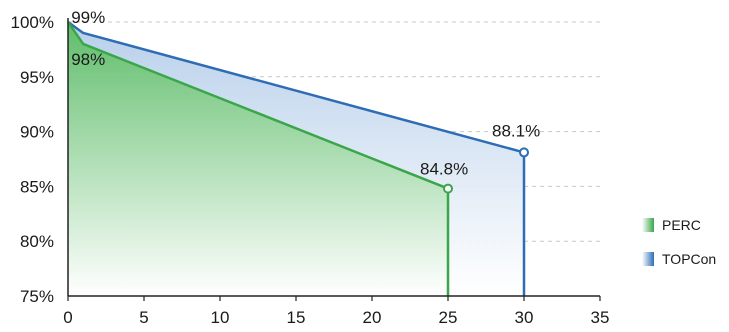 The image size is (729, 332). What do you see at coordinates (648, 259) in the screenshot?
I see `legend-swatch-topcon` at bounding box center [648, 259].